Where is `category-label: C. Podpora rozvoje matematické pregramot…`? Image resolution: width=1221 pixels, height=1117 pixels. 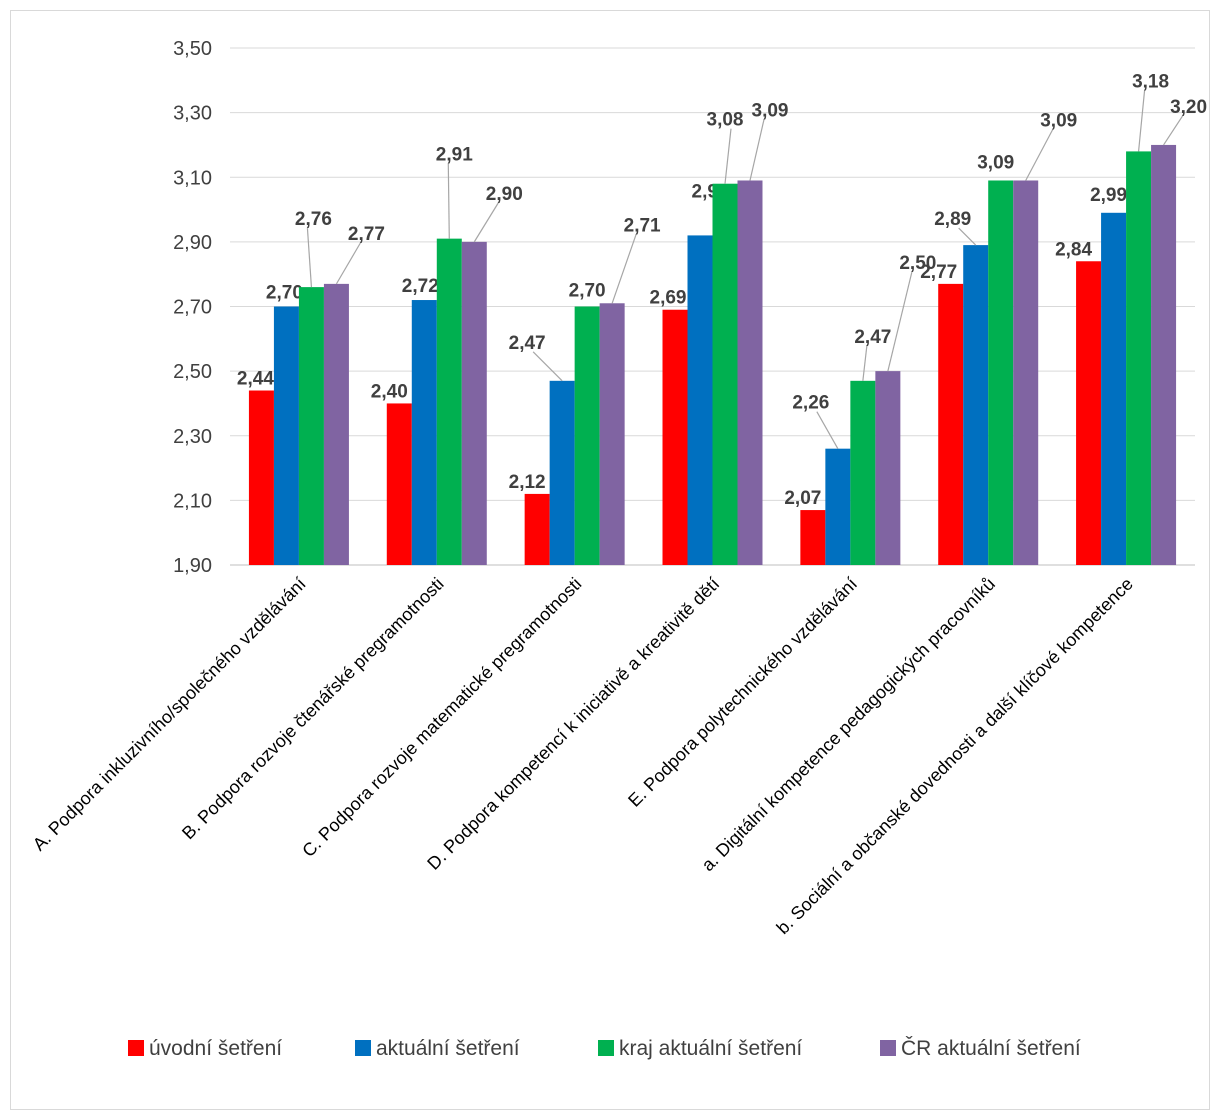 category-label: C. Podpora rozvoje matematické pregramot… is located at coordinates (441, 717).